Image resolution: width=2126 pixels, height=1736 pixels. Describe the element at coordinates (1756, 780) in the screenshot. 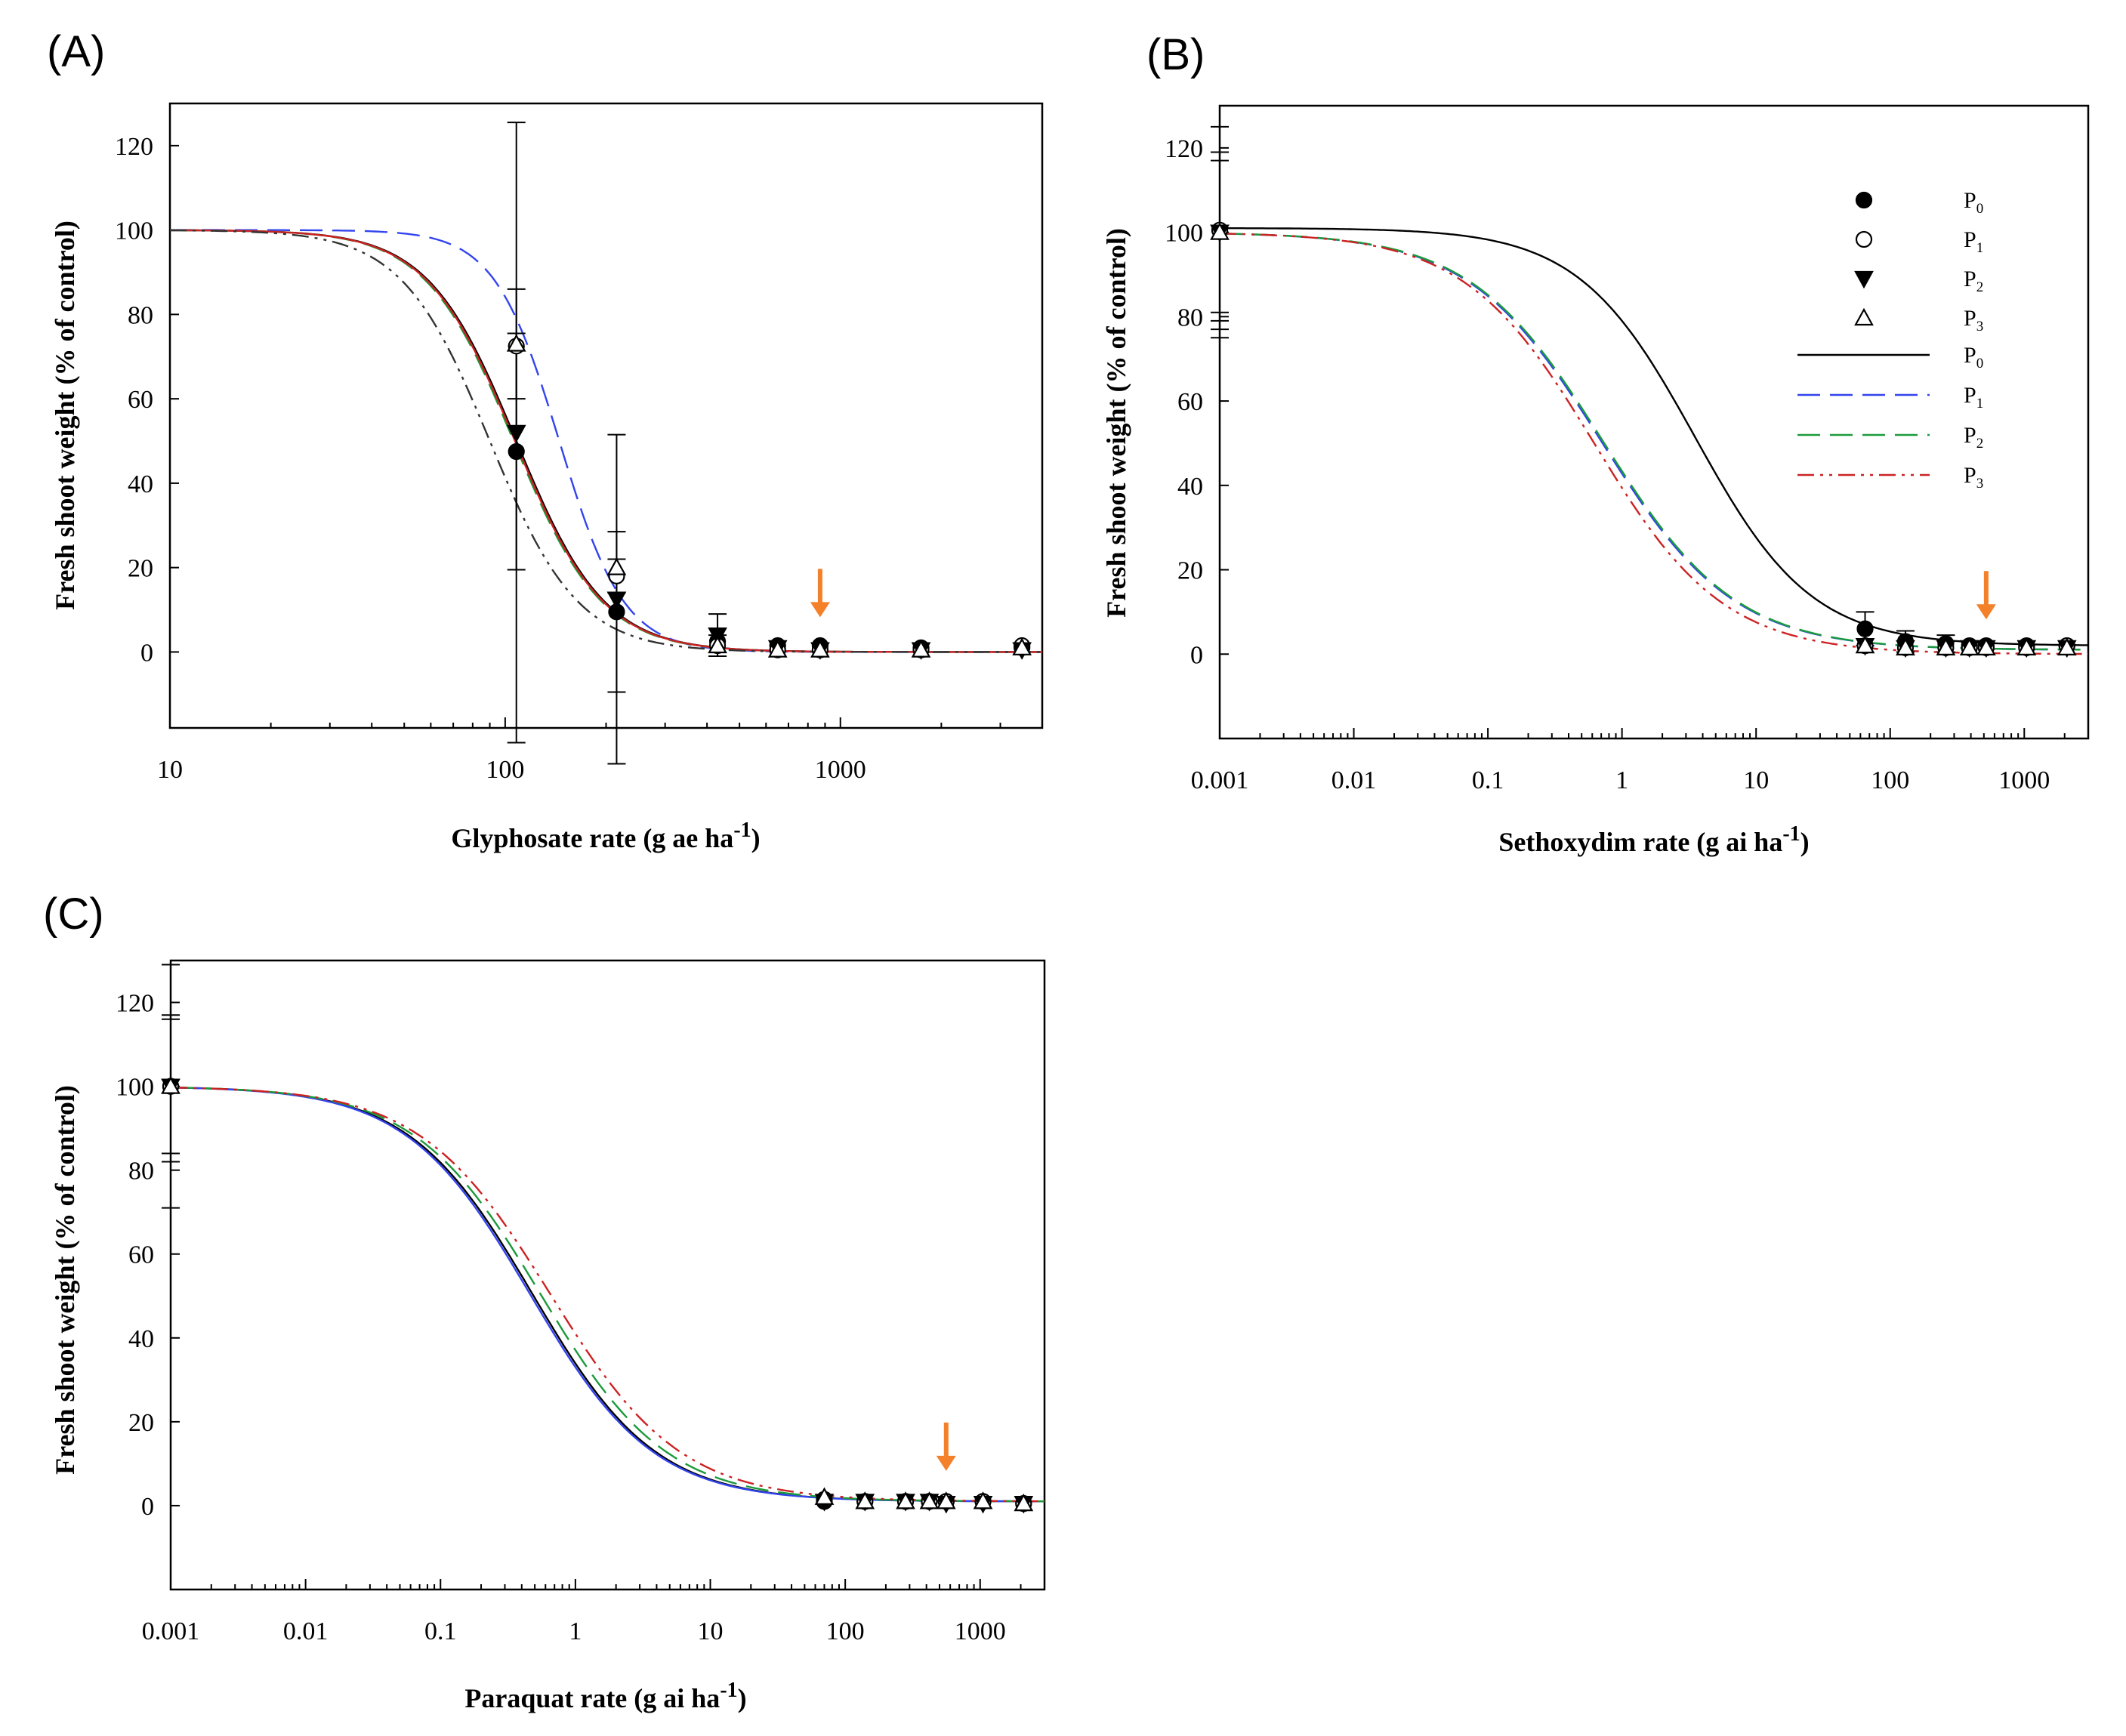

I see `panel-b-x-tick-label: 10` at that location.